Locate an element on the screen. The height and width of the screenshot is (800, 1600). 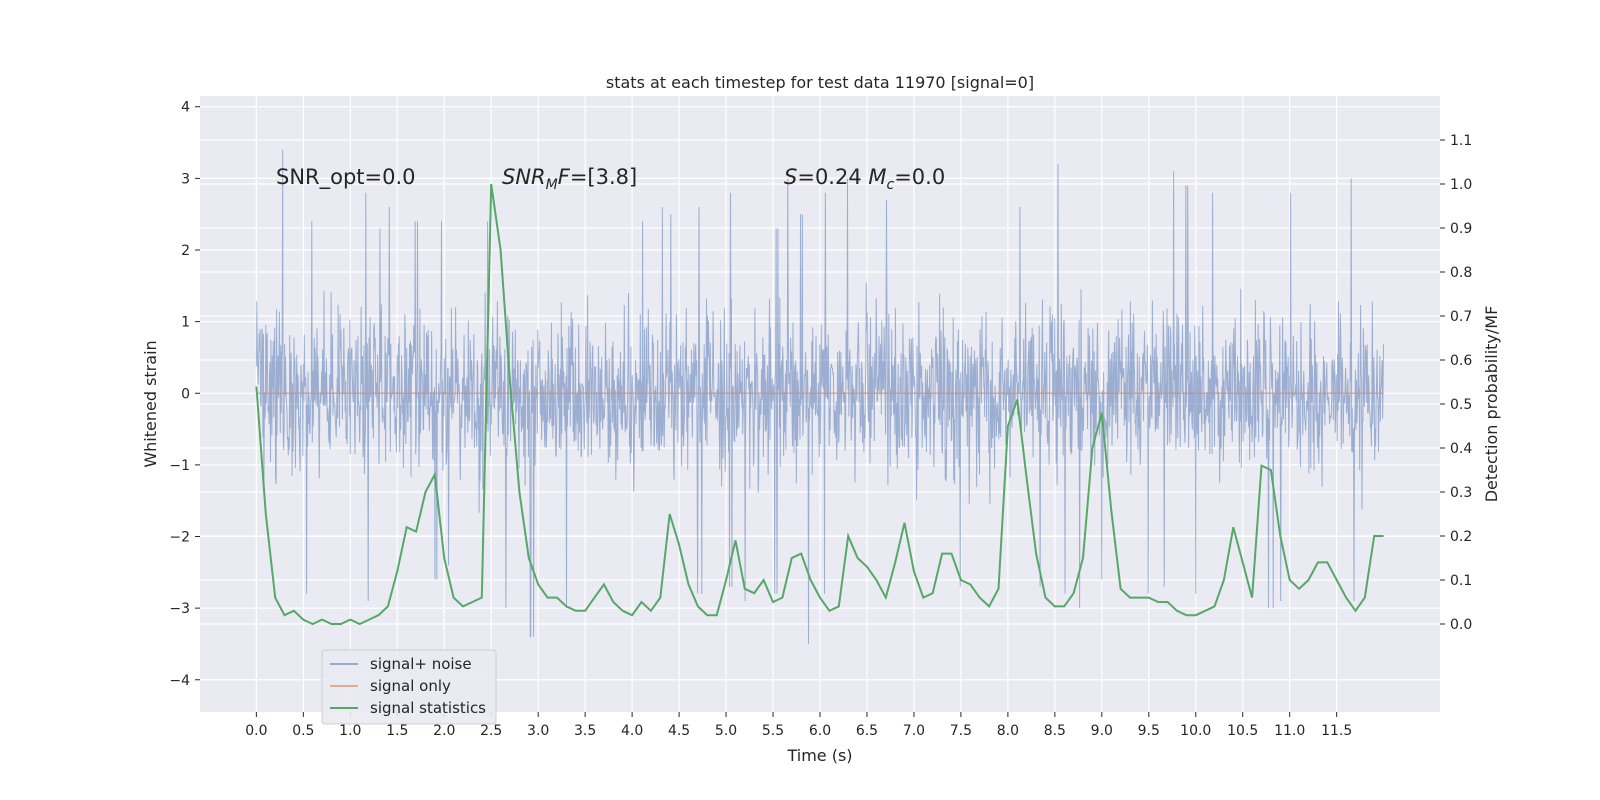
x-tick-label: 7.0 is located at coordinates (914, 731).